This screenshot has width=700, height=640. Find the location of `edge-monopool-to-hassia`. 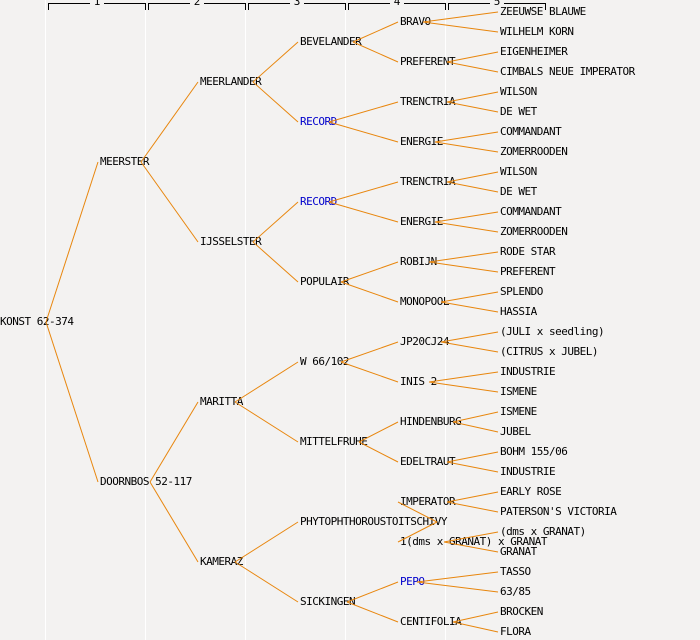

edge-monopool-to-hassia is located at coordinates (469, 307).